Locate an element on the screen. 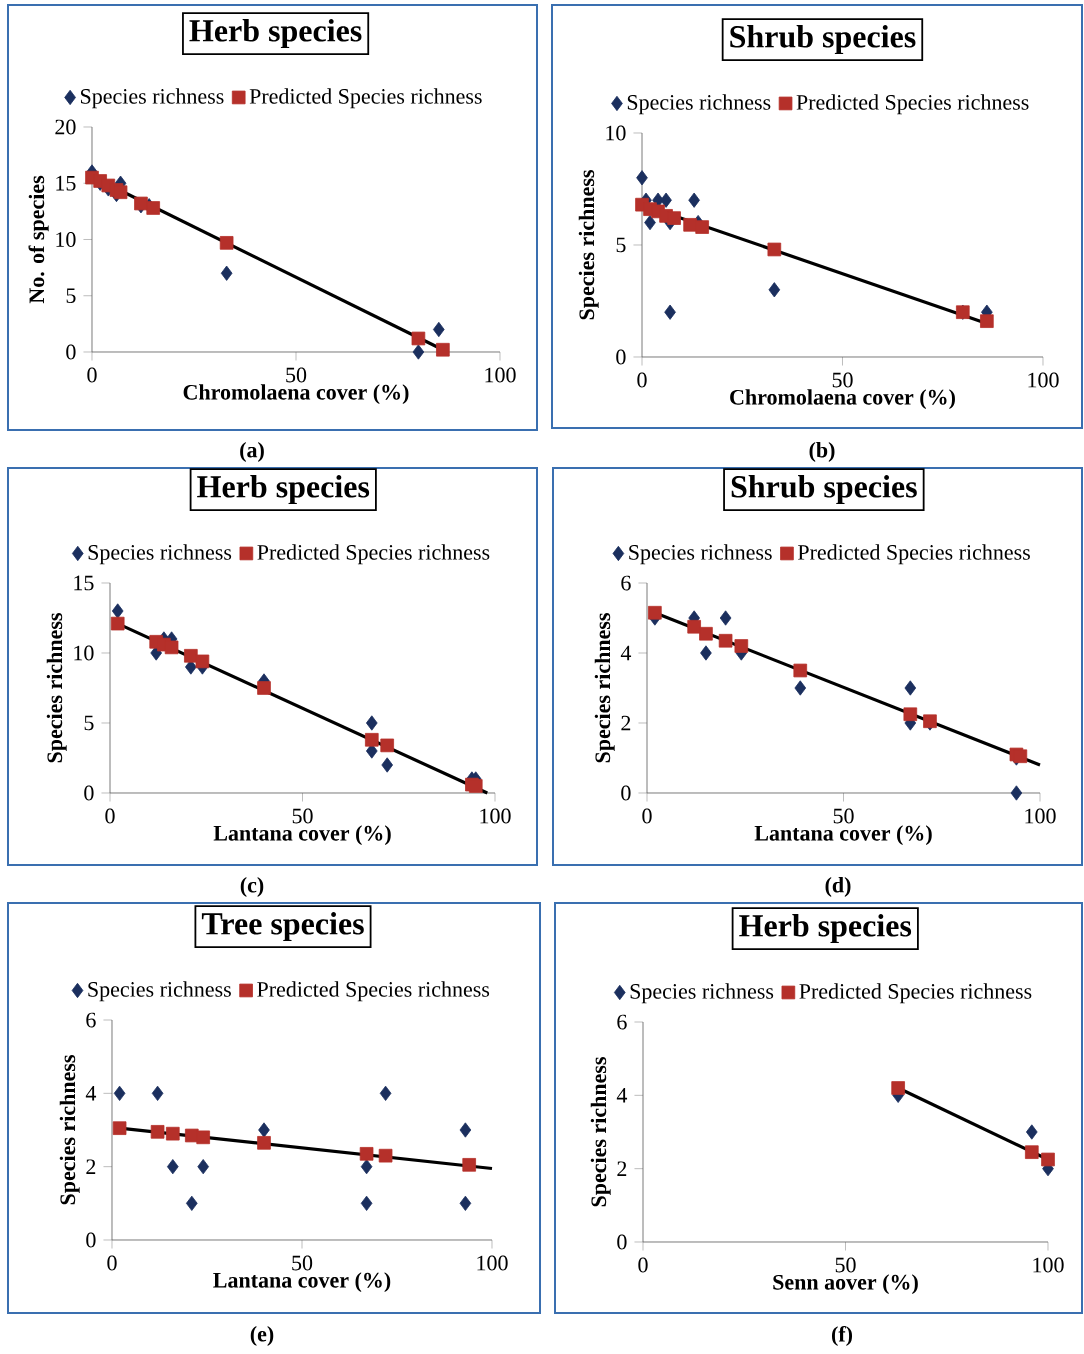 The width and height of the screenshot is (1084, 1354). text: (e) is located at coordinates (262, 1336).